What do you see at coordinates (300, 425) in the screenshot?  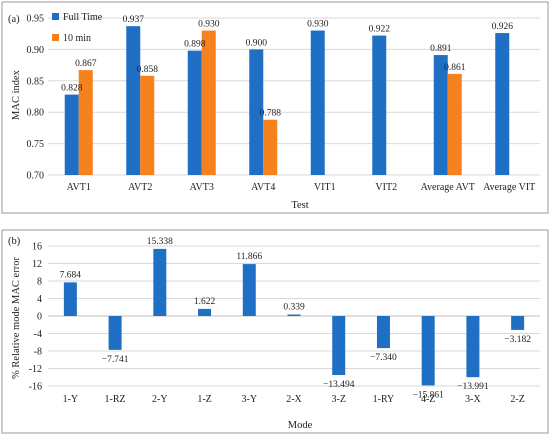 I see `panel-b-x-axis-title: Mode` at bounding box center [300, 425].